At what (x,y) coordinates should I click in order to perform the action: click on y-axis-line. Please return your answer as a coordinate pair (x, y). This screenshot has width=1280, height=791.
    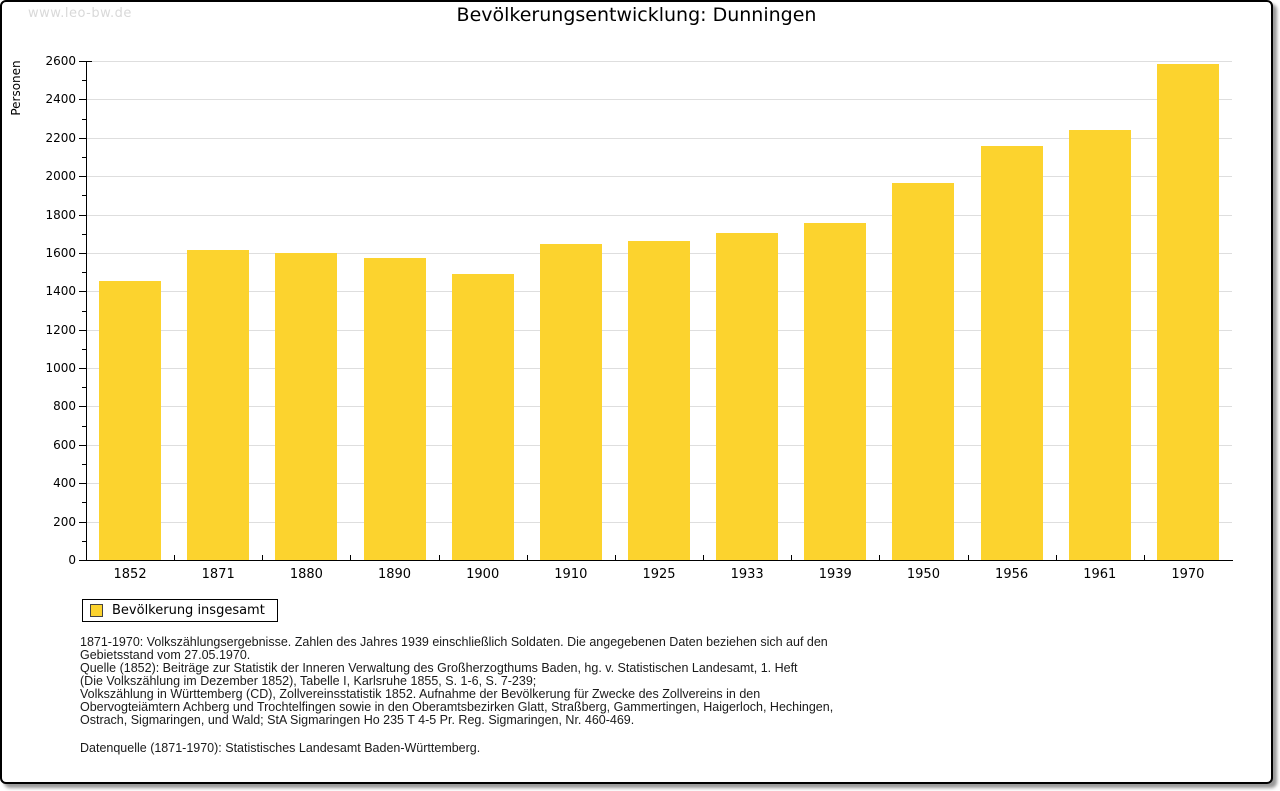
    Looking at the image, I should click on (86, 310).